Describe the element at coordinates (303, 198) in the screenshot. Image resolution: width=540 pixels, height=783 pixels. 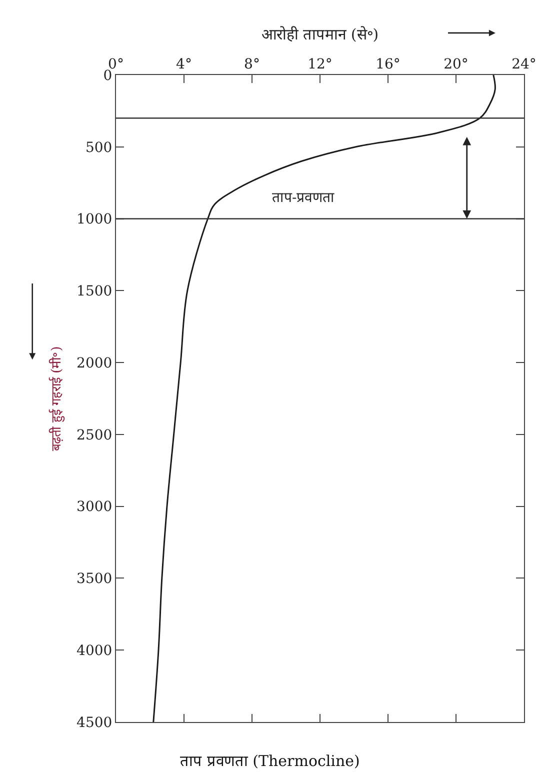
I see `annotation: ताप-प्रवणता` at that location.